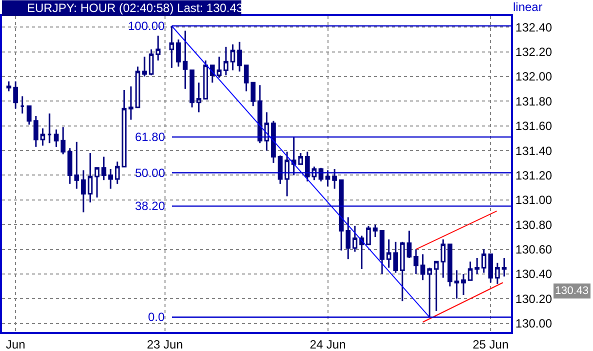 The image size is (593, 351). Describe the element at coordinates (533, 200) in the screenshot. I see `y-tick-label: 131.00` at that location.